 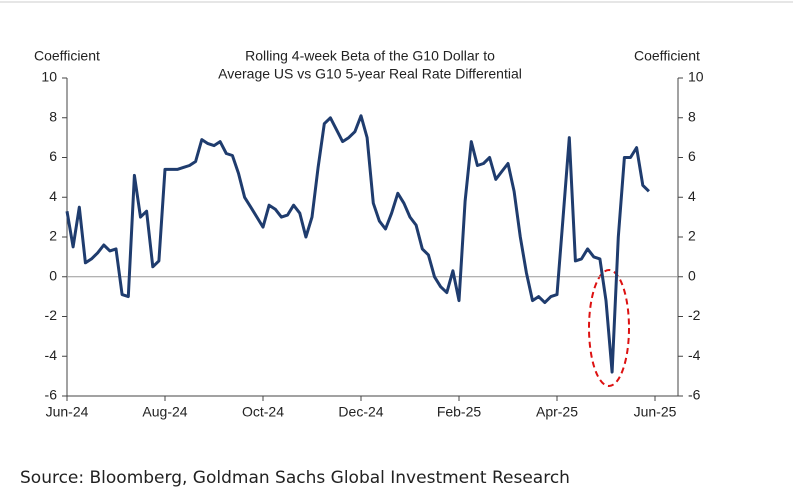 I want to click on y2-axis-label: Coefficient, so click(x=667, y=56).